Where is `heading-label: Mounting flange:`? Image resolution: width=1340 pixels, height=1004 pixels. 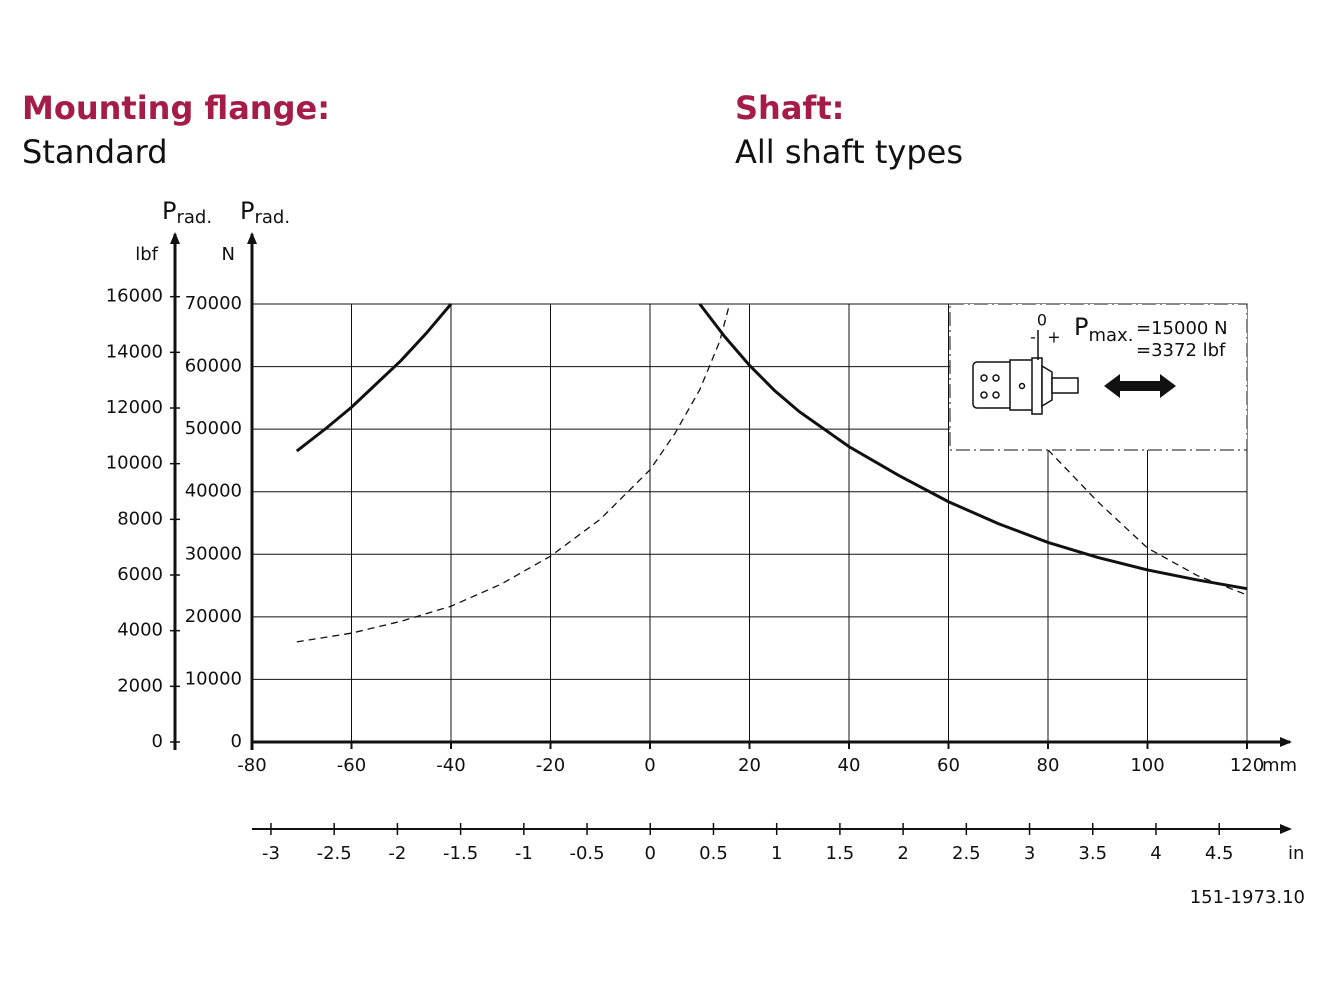
heading-label: Mounting flange: is located at coordinates (176, 108).